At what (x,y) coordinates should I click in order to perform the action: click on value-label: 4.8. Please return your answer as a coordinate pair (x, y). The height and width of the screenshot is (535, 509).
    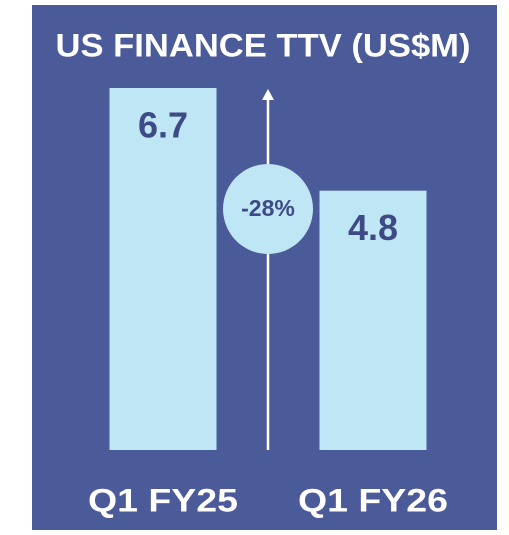
    Looking at the image, I should click on (373, 227).